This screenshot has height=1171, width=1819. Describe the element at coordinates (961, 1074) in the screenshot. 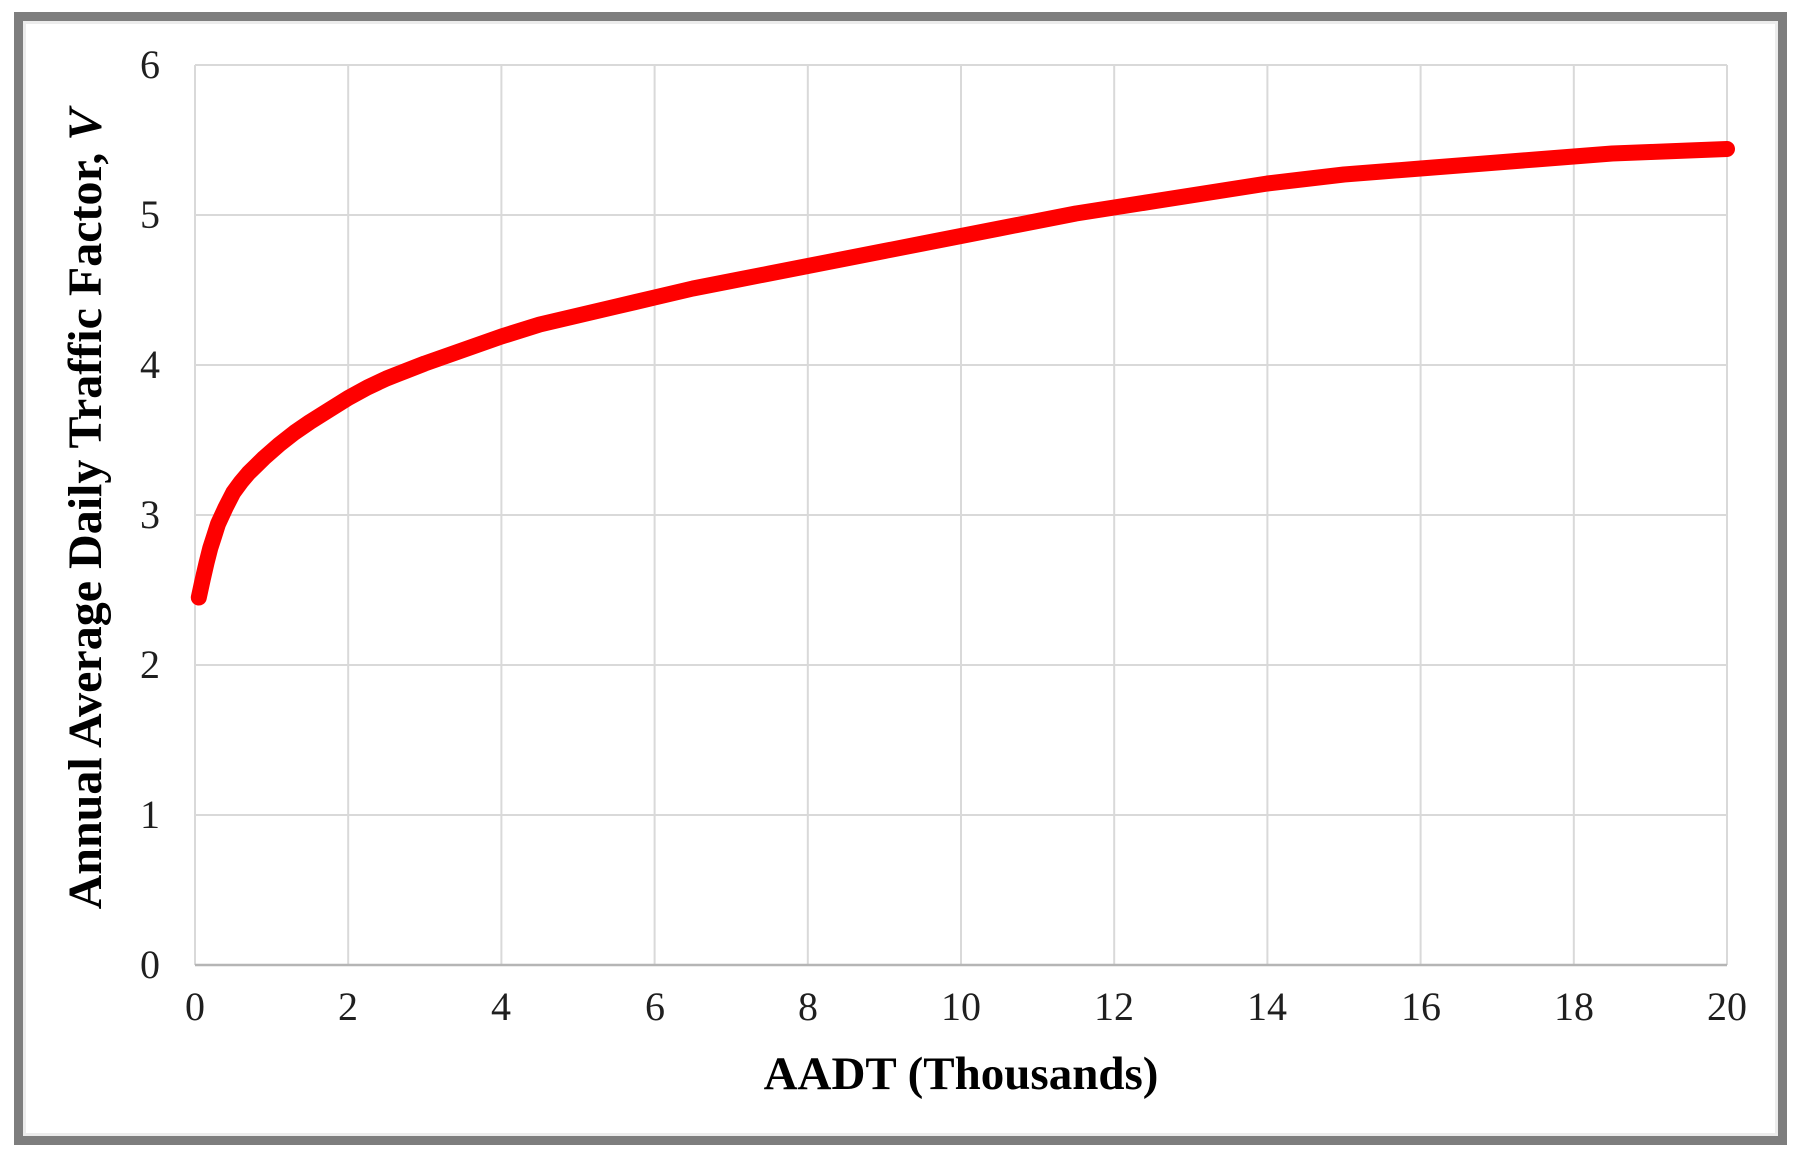

I see `x-axis-title: AADT (Thousands)` at that location.